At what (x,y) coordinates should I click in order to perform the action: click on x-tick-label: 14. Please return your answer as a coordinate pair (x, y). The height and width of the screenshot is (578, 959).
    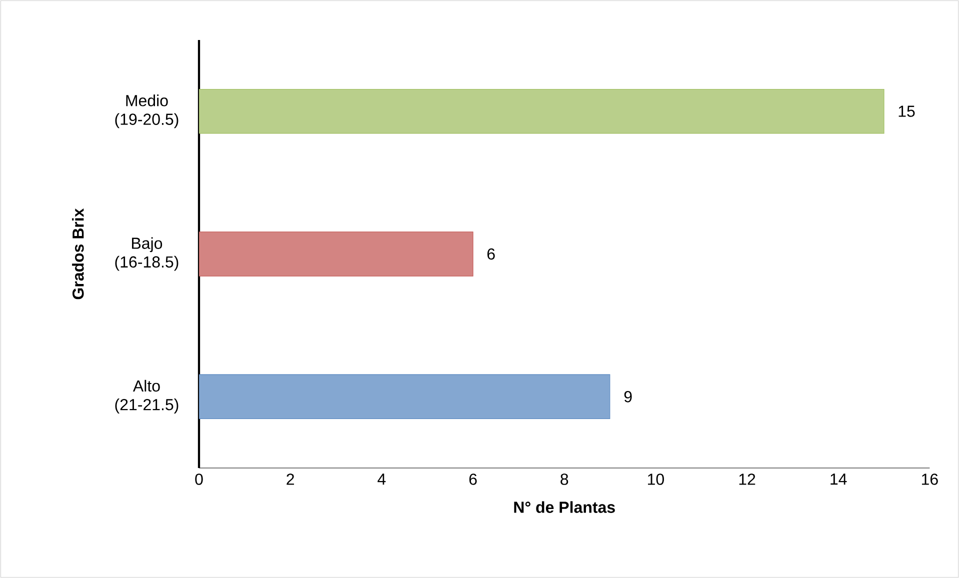
    Looking at the image, I should click on (838, 479).